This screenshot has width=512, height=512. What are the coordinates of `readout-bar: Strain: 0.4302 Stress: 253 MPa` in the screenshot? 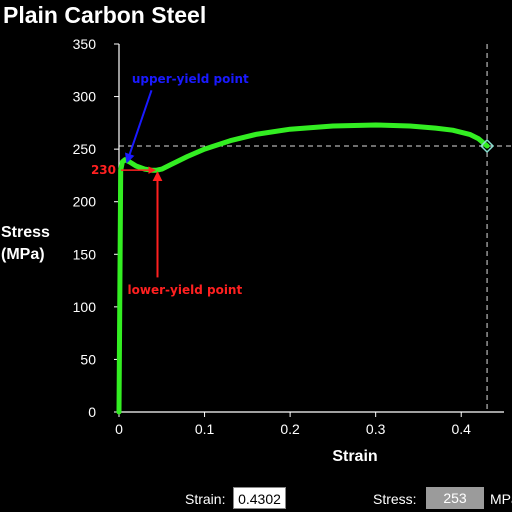 It's located at (256, 498).